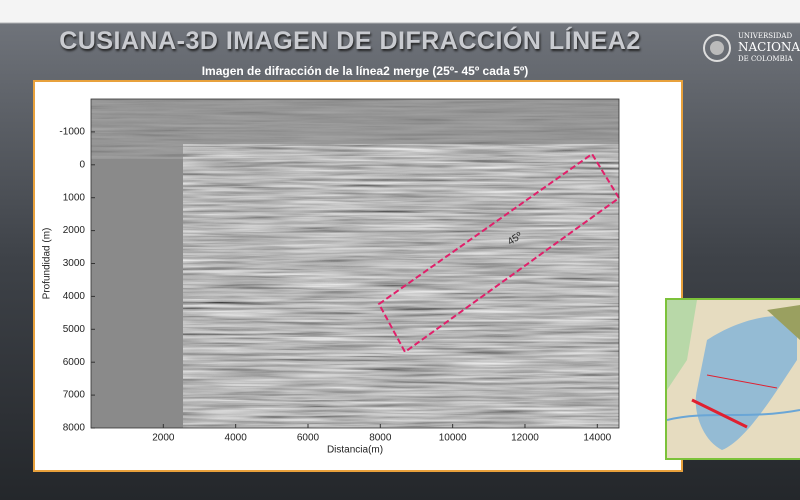 The width and height of the screenshot is (800, 500). I want to click on y-tick-label: 4000, so click(74, 296).